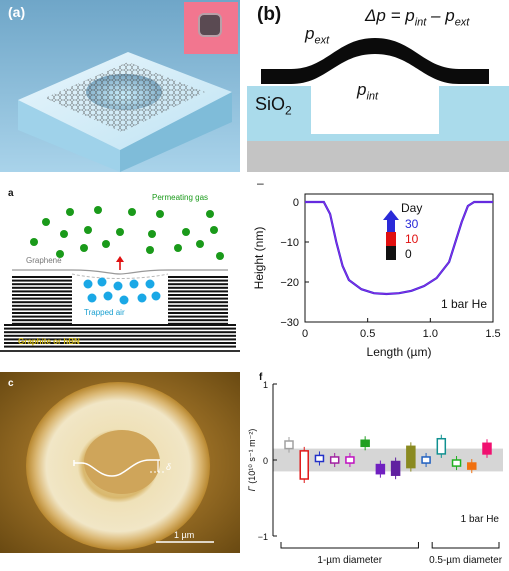 The image size is (509, 571). I want to click on permeating-gas-molecules, so click(127, 233).